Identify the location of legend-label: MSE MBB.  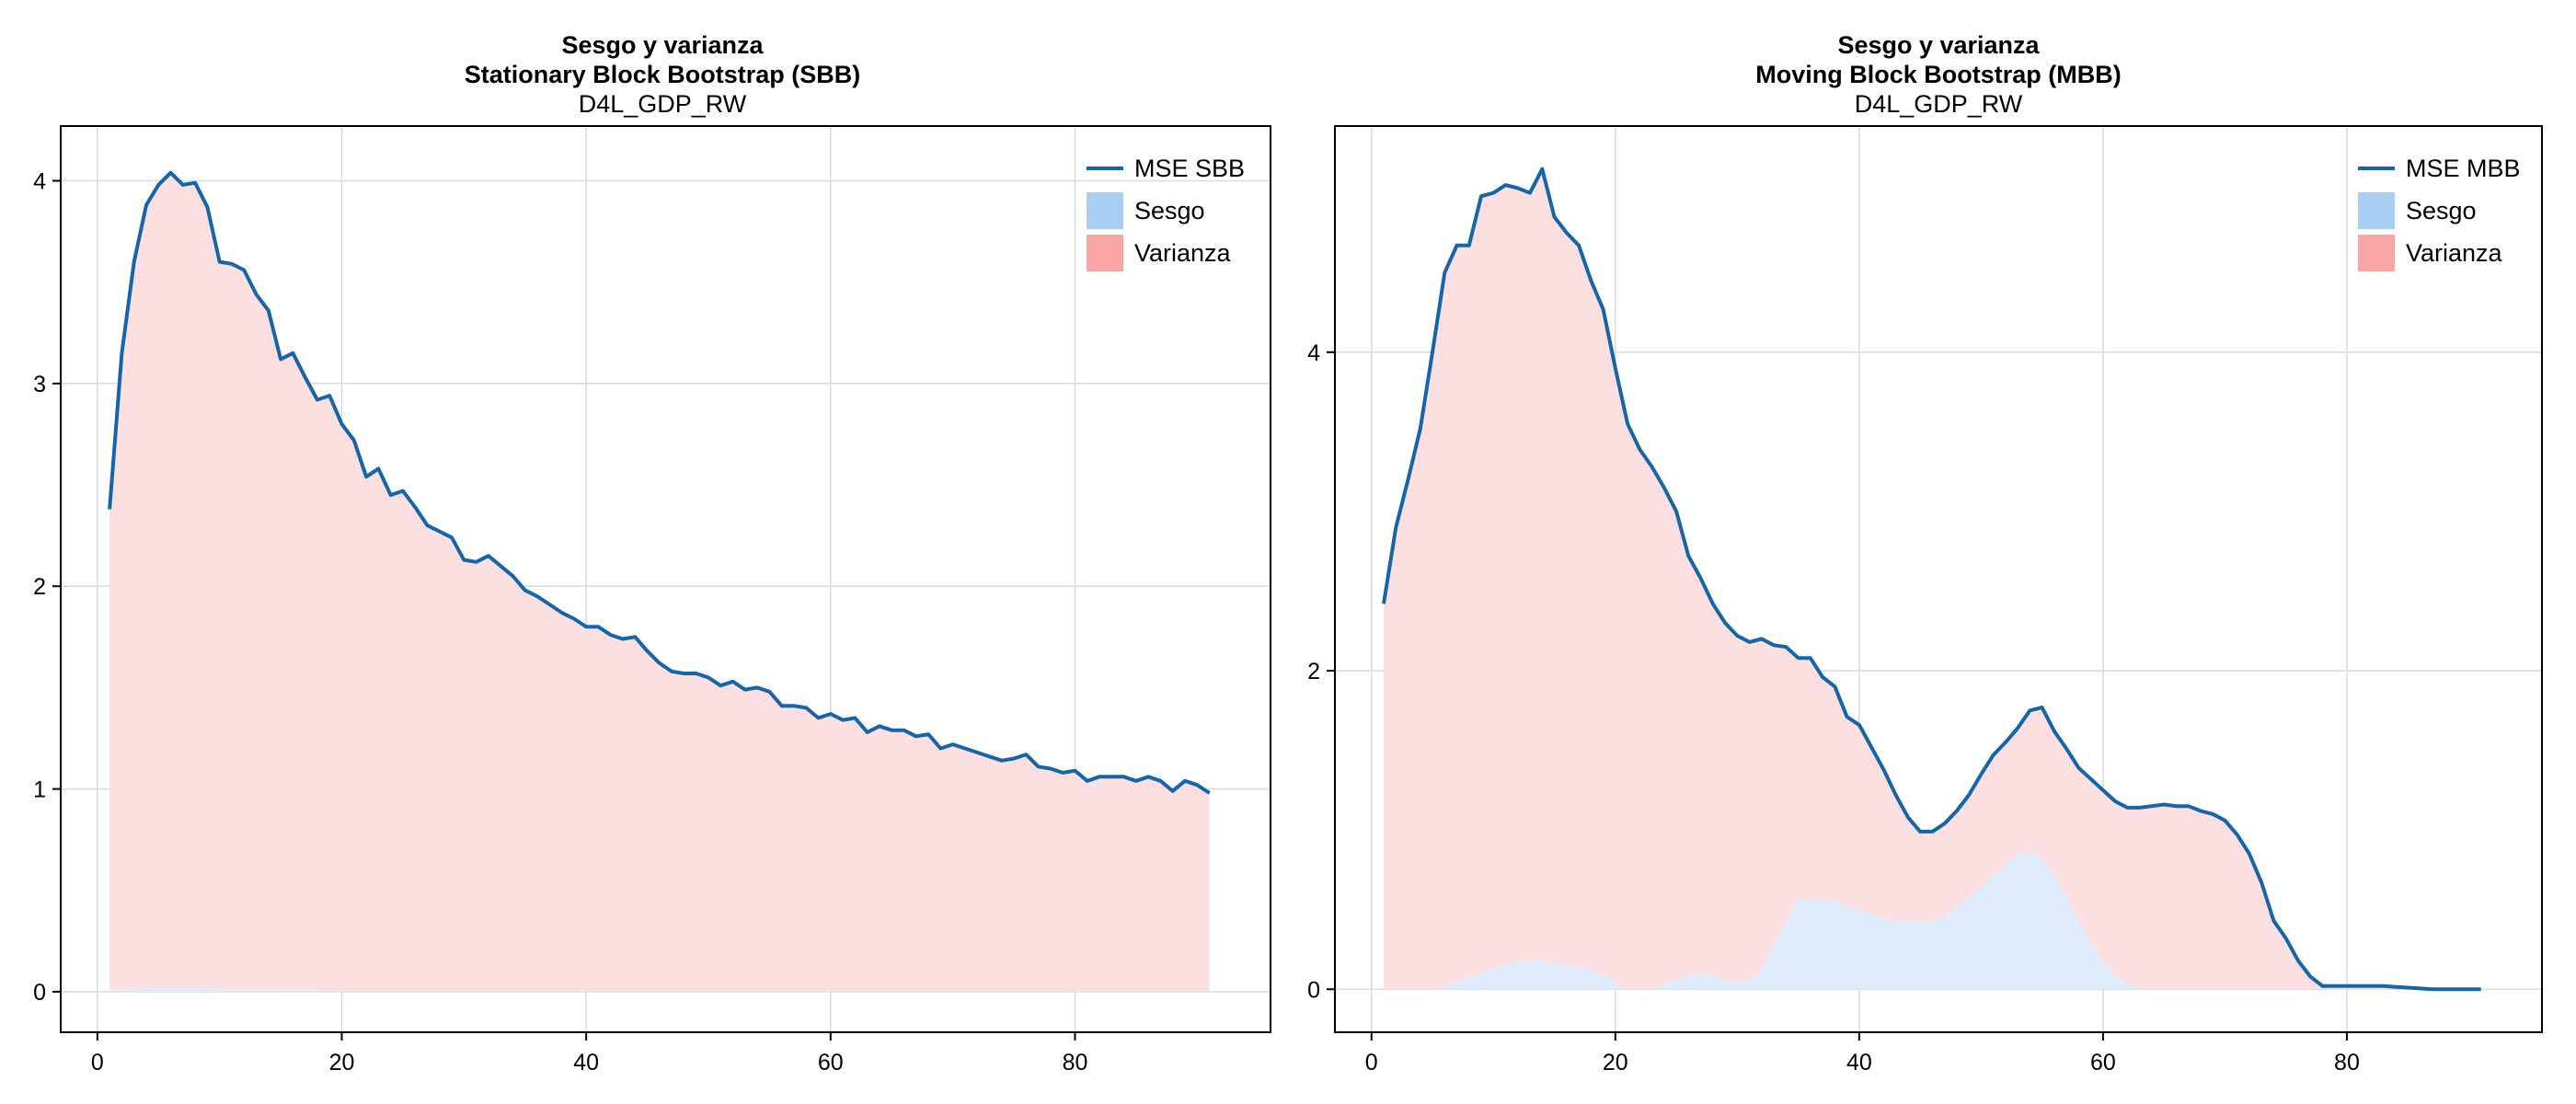
(2463, 168).